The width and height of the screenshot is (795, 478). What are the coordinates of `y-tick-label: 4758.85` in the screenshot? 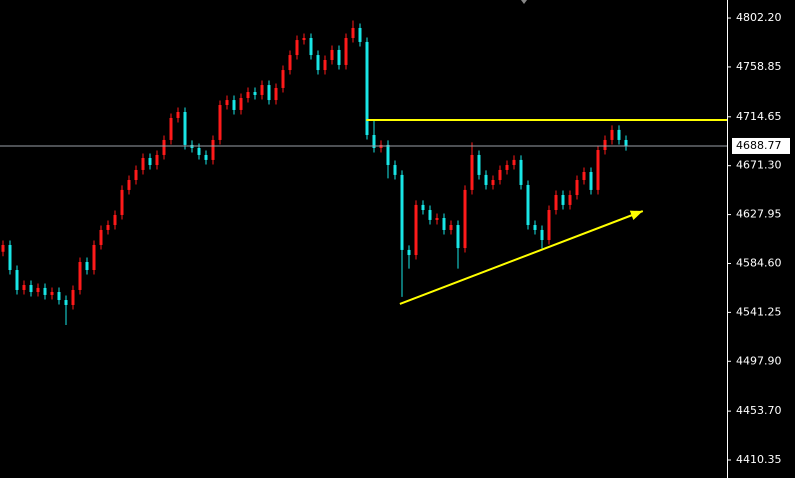 It's located at (759, 66).